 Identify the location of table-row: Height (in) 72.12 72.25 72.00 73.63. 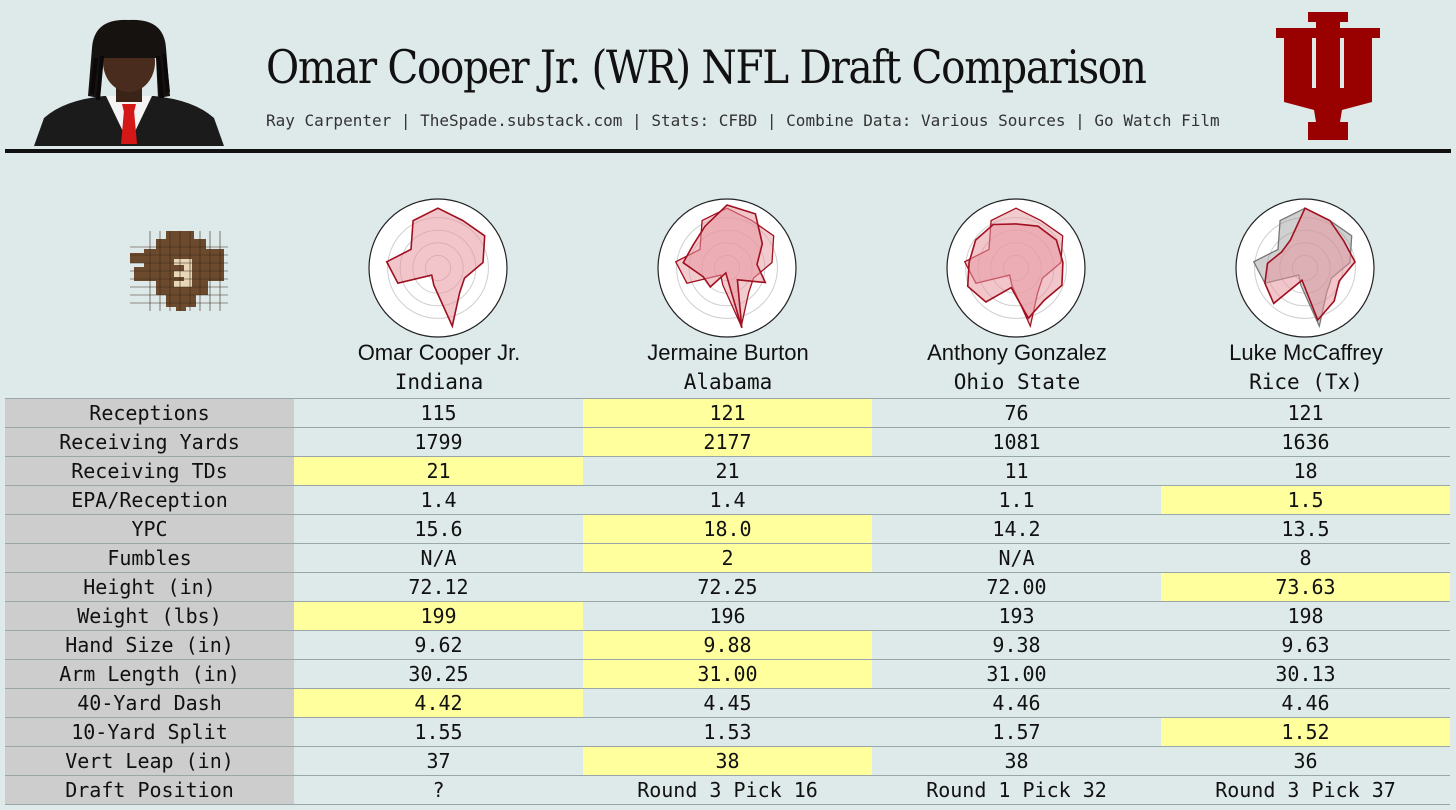
(727, 587).